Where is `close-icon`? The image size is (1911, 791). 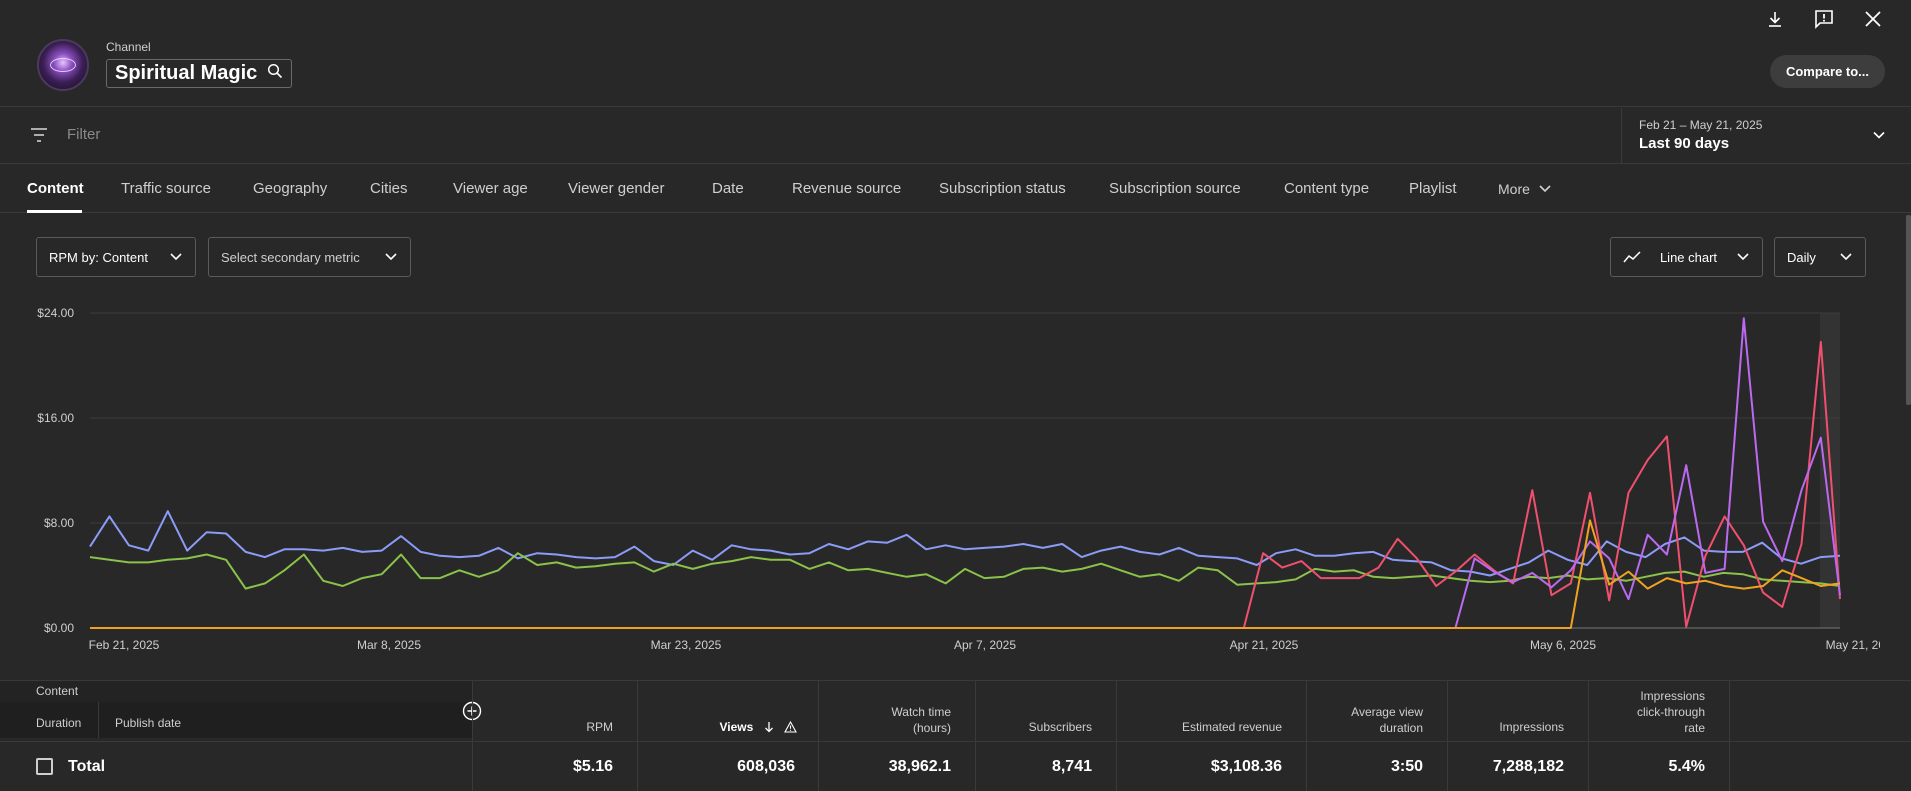
close-icon is located at coordinates (1873, 19).